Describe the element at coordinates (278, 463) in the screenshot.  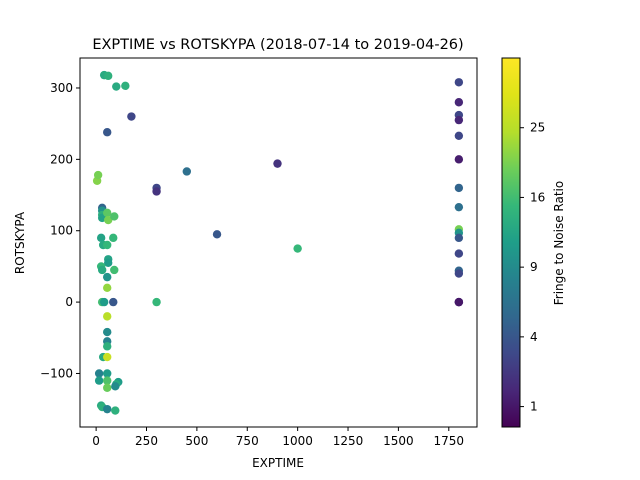
I see `x-axis-label: EXPTIME` at that location.